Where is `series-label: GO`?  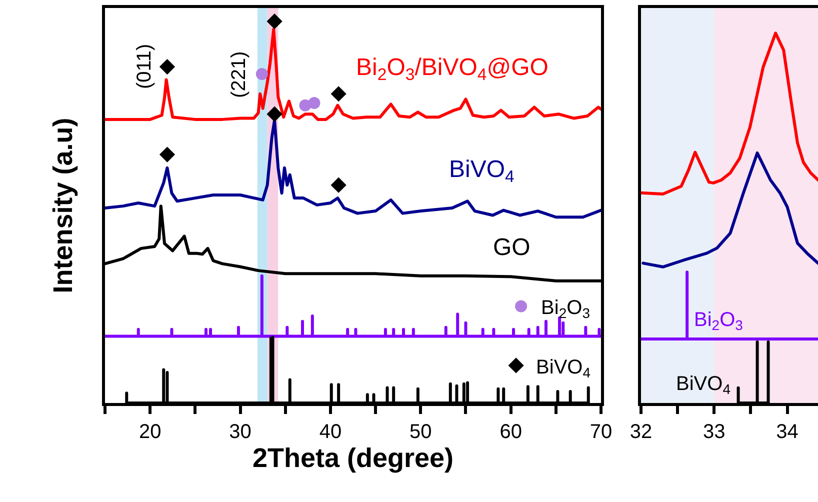
series-label: GO is located at coordinates (511, 247).